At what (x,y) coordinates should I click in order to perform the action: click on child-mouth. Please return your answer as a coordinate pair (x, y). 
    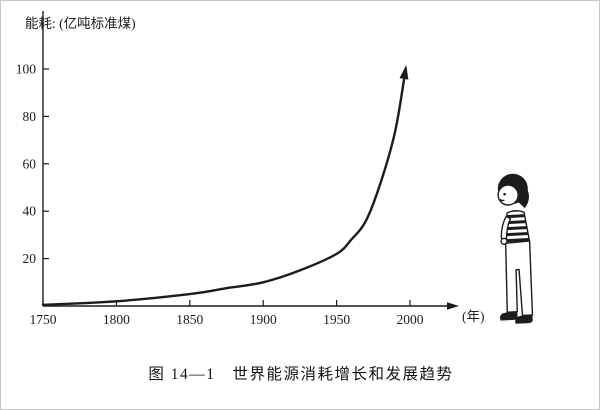
    Looking at the image, I should click on (502, 200).